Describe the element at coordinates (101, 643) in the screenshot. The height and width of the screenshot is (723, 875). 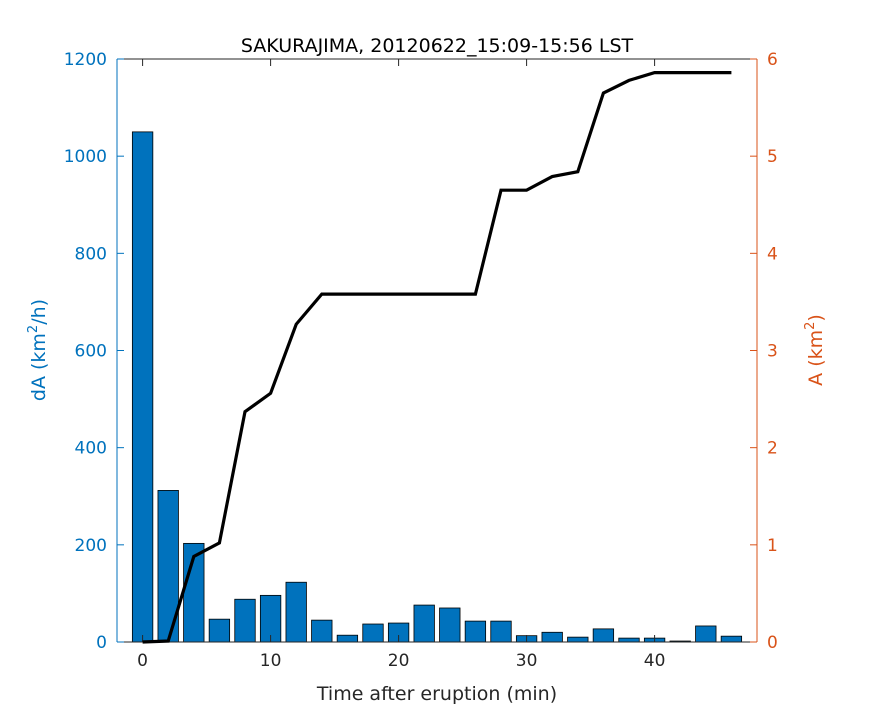
I see `left-y-tick-label: 0` at that location.